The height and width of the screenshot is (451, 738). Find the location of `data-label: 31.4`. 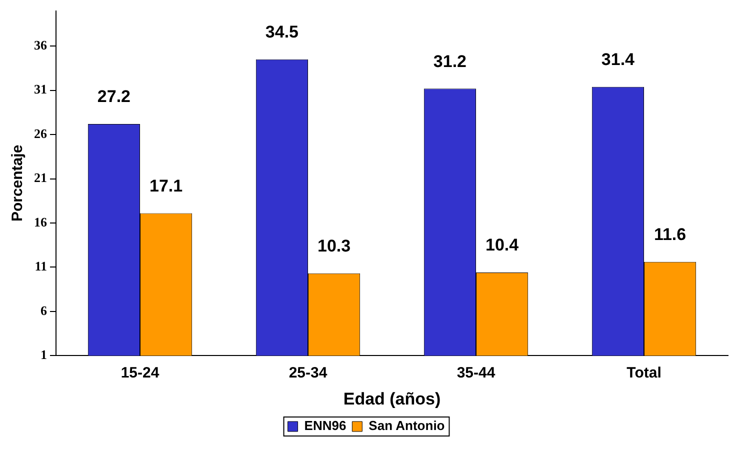

data-label: 31.4 is located at coordinates (618, 60).